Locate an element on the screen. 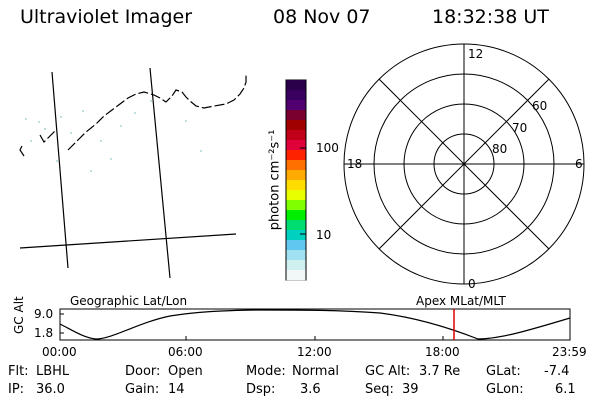 The height and width of the screenshot is (400, 600). timeline-x-tick-2359: 23:59 is located at coordinates (569, 352).